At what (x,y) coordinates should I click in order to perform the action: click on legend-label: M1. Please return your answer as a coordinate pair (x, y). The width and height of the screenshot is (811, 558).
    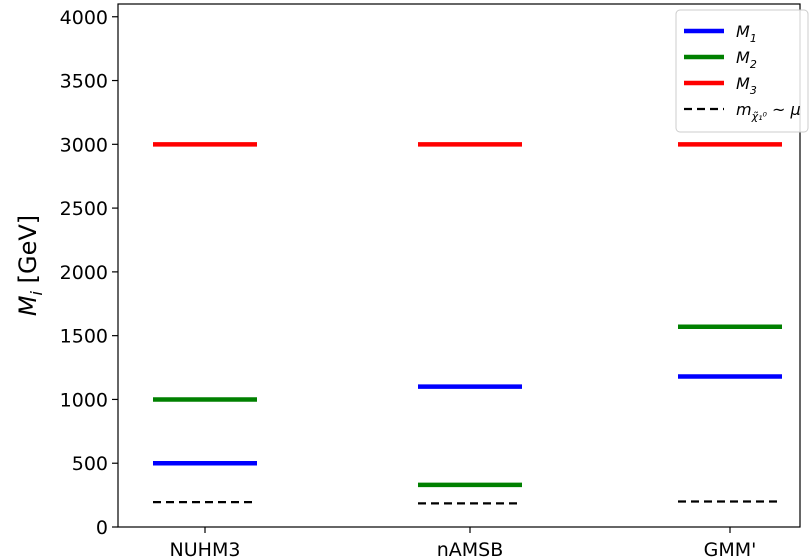
    Looking at the image, I should click on (746, 33).